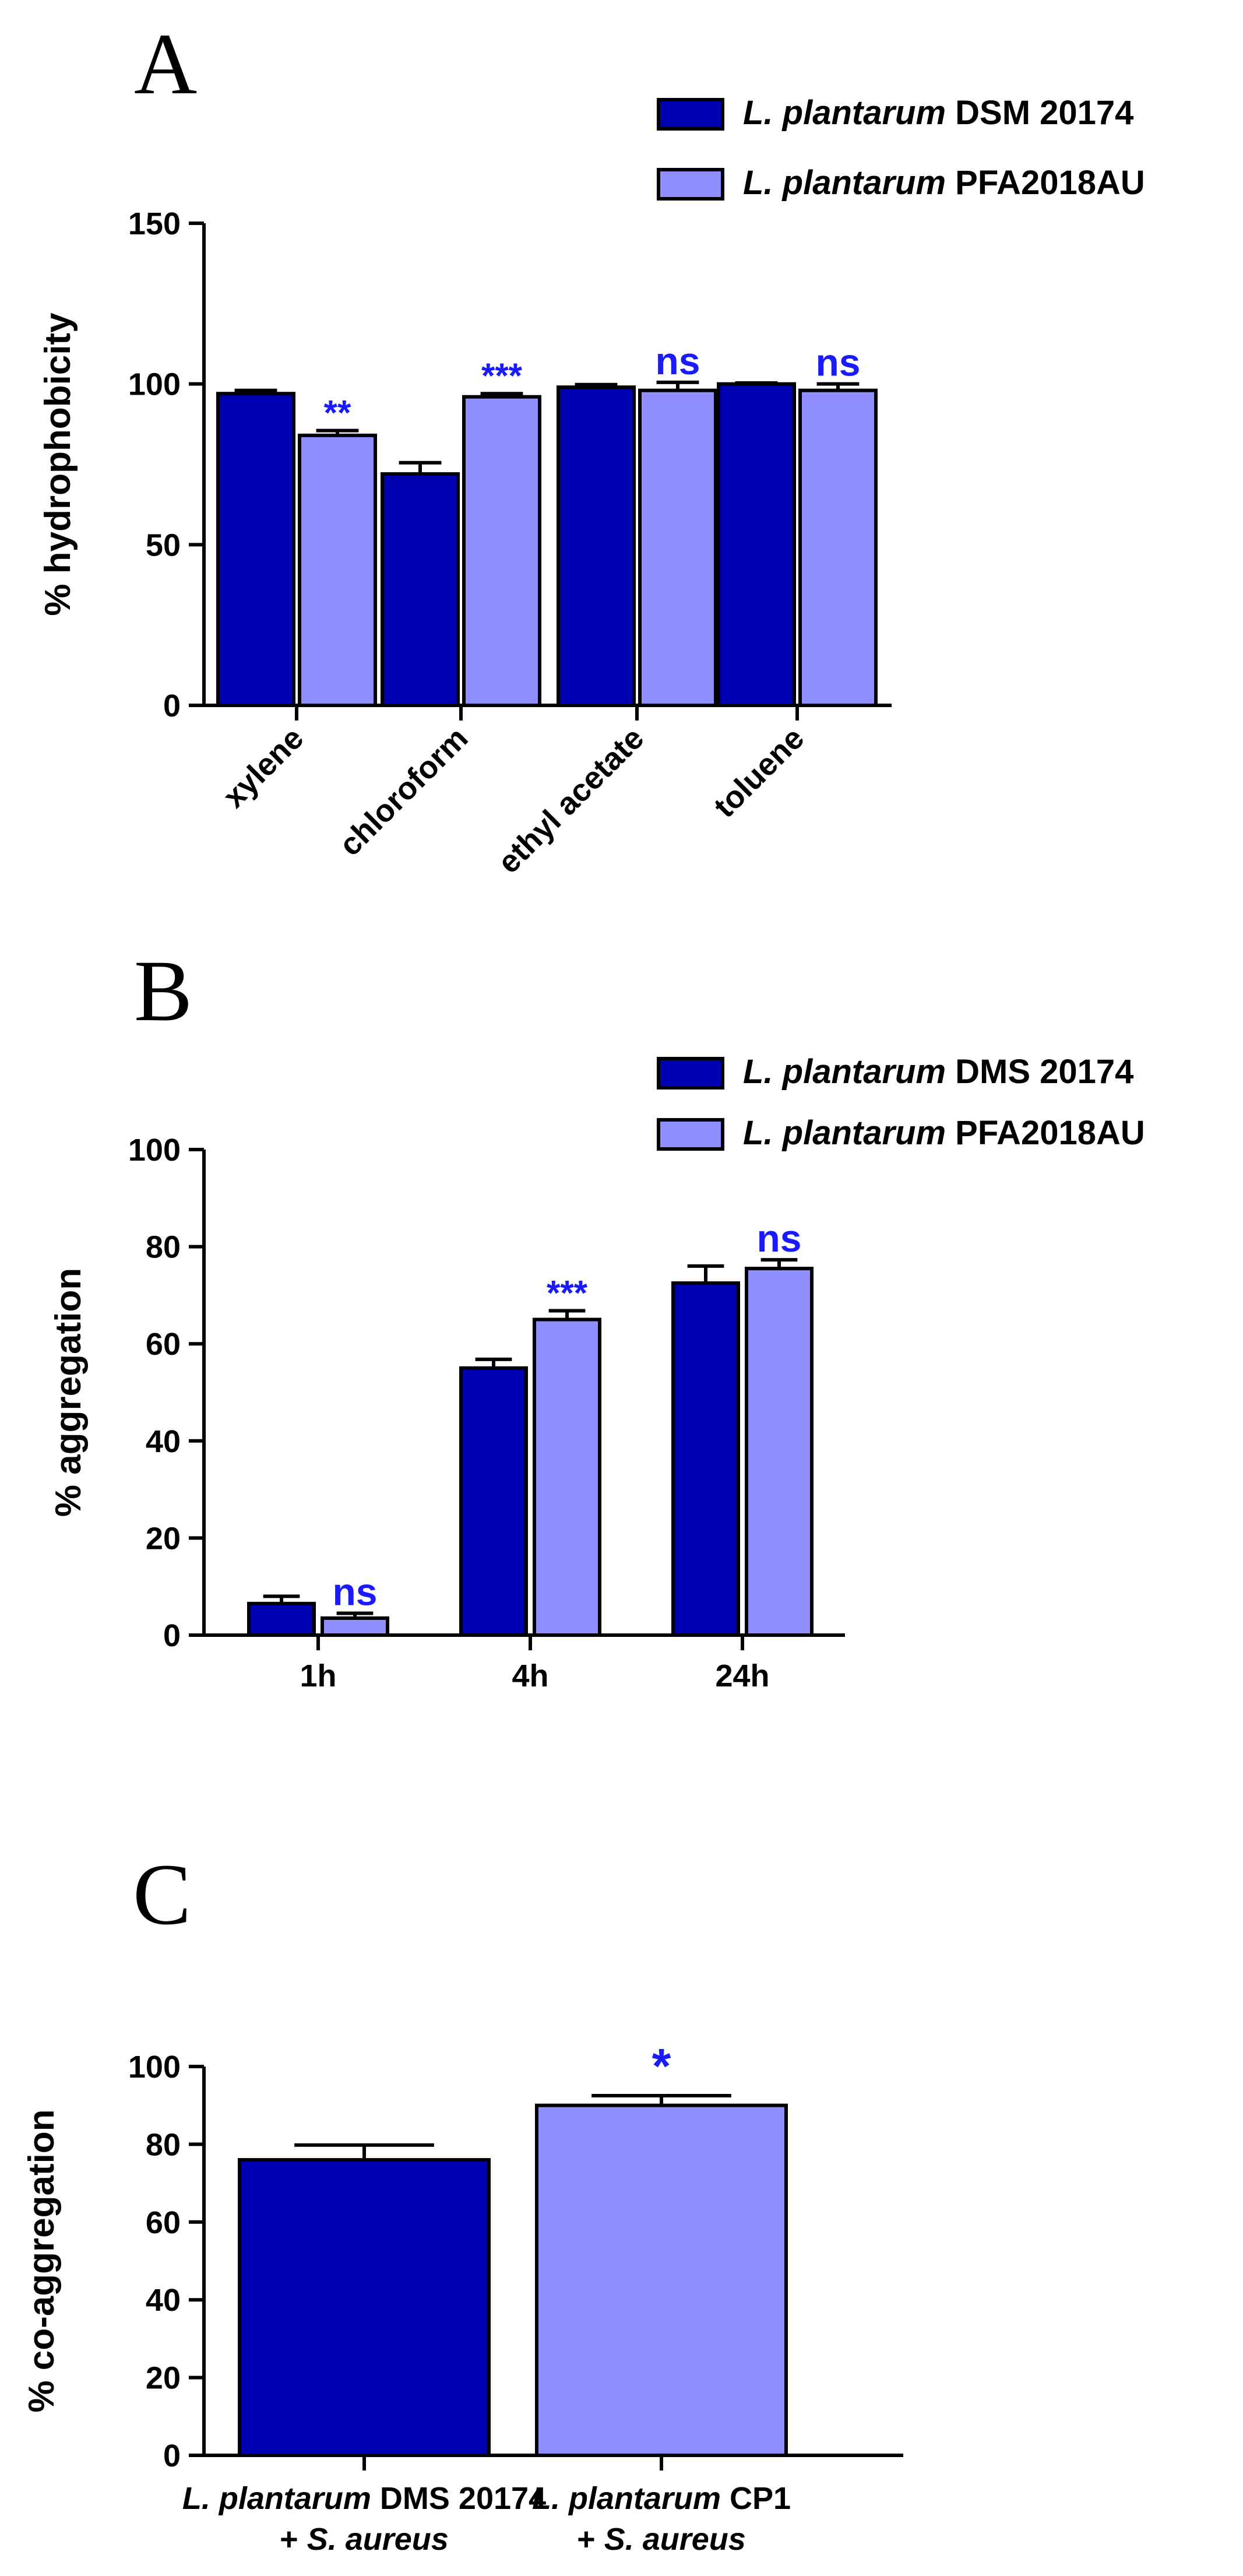 Image resolution: width=1243 pixels, height=2576 pixels. What do you see at coordinates (337, 413) in the screenshot?
I see `panel-a-significance-label: **` at bounding box center [337, 413].